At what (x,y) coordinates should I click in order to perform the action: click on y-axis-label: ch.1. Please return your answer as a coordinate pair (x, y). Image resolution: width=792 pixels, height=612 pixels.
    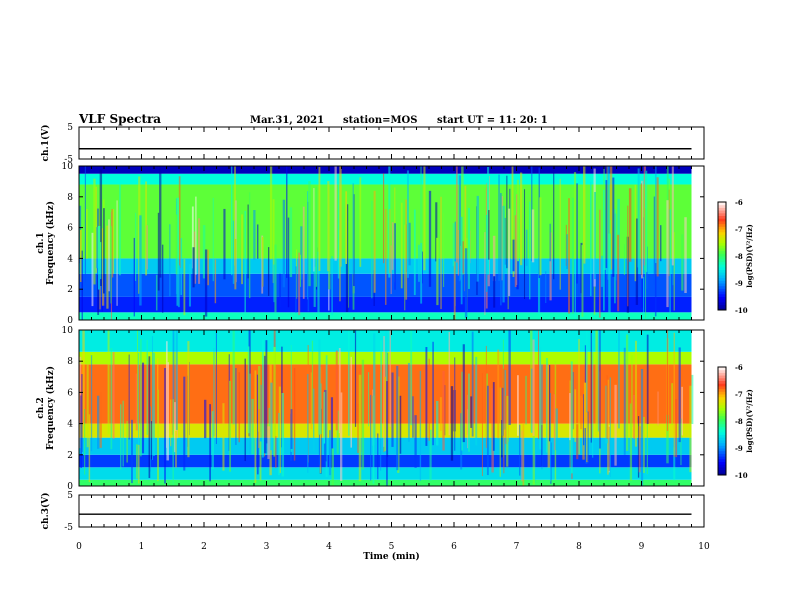
    Looking at the image, I should click on (41, 242).